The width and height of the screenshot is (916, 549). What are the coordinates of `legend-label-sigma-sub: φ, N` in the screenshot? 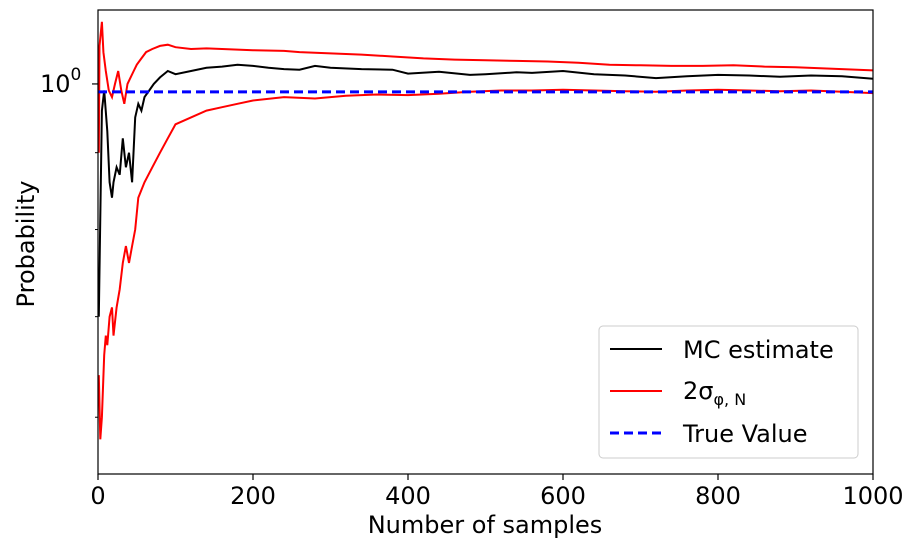 It's located at (729, 399).